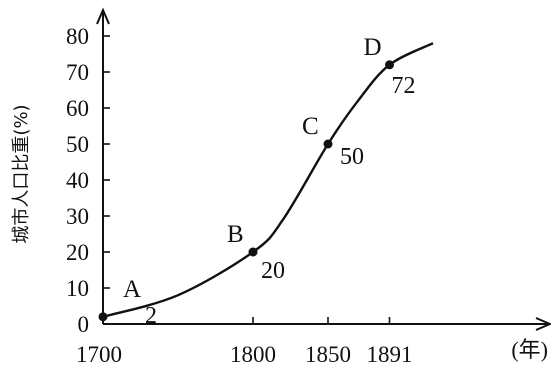 The height and width of the screenshot is (375, 551). I want to click on x-tick-label-1891: 1891, so click(390, 354).